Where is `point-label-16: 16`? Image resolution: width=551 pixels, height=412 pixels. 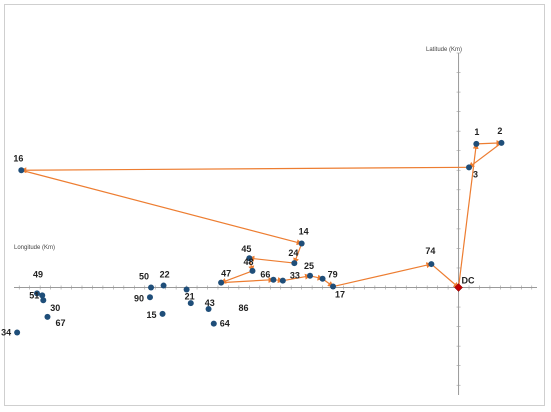
point-label-16: 16 is located at coordinates (18, 158).